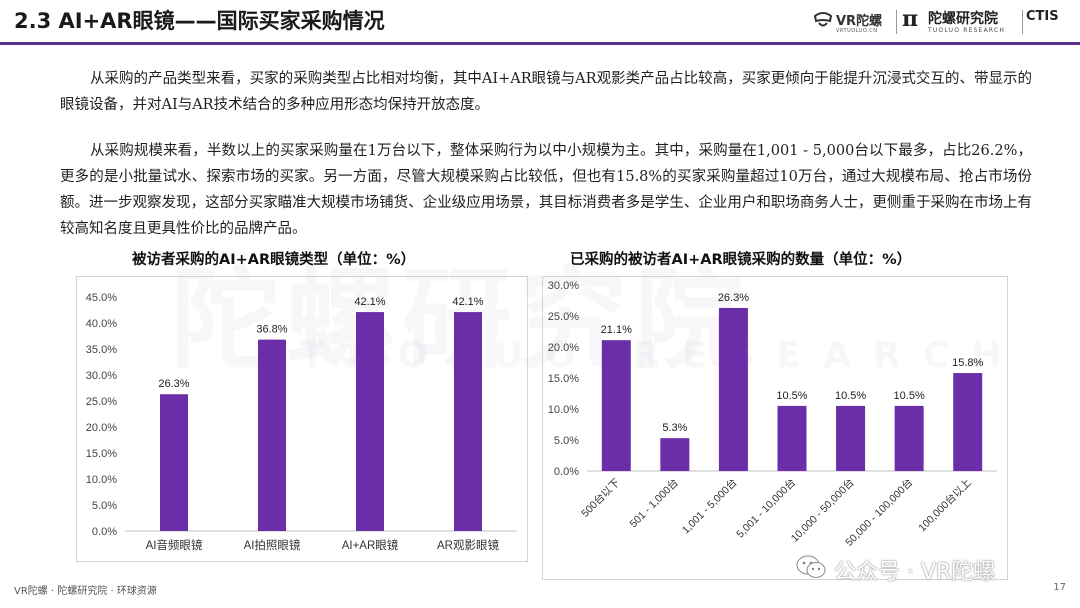  I want to click on x-tick-label: 1,001 - 5,000台, so click(709, 506).